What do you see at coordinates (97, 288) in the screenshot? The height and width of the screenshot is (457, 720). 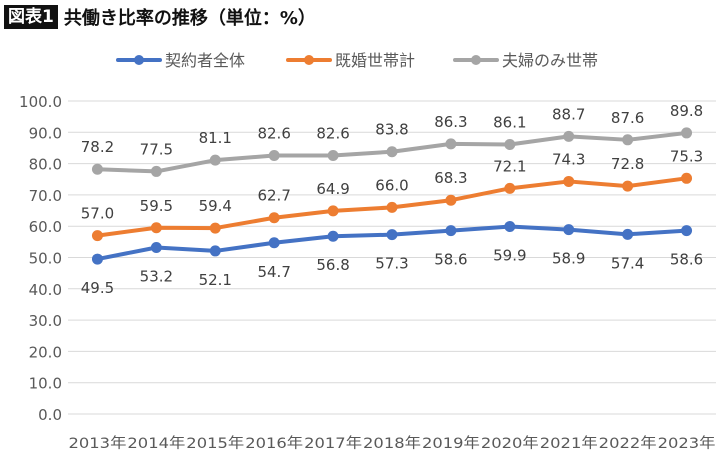 I see `data-label: 49.5` at bounding box center [97, 288].